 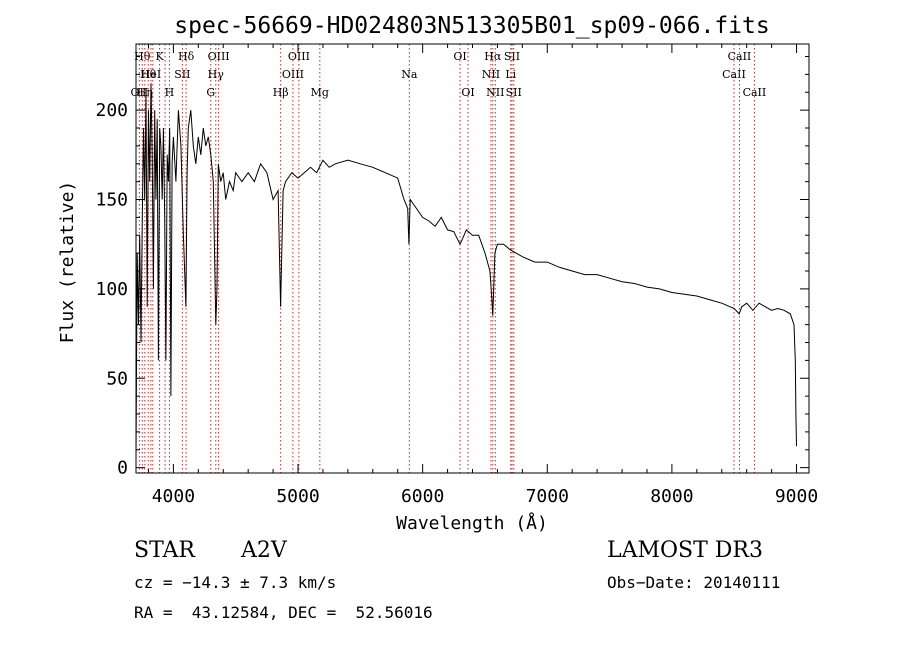 What do you see at coordinates (409, 74) in the screenshot?
I see `line-marker-label: Na` at bounding box center [409, 74].